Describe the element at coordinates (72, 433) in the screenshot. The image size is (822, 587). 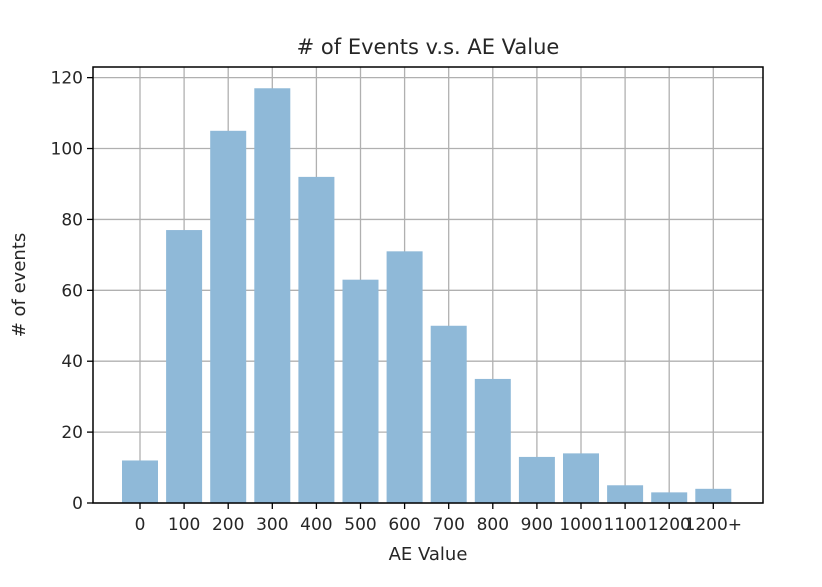
I see `y-tick-label: 20` at that location.